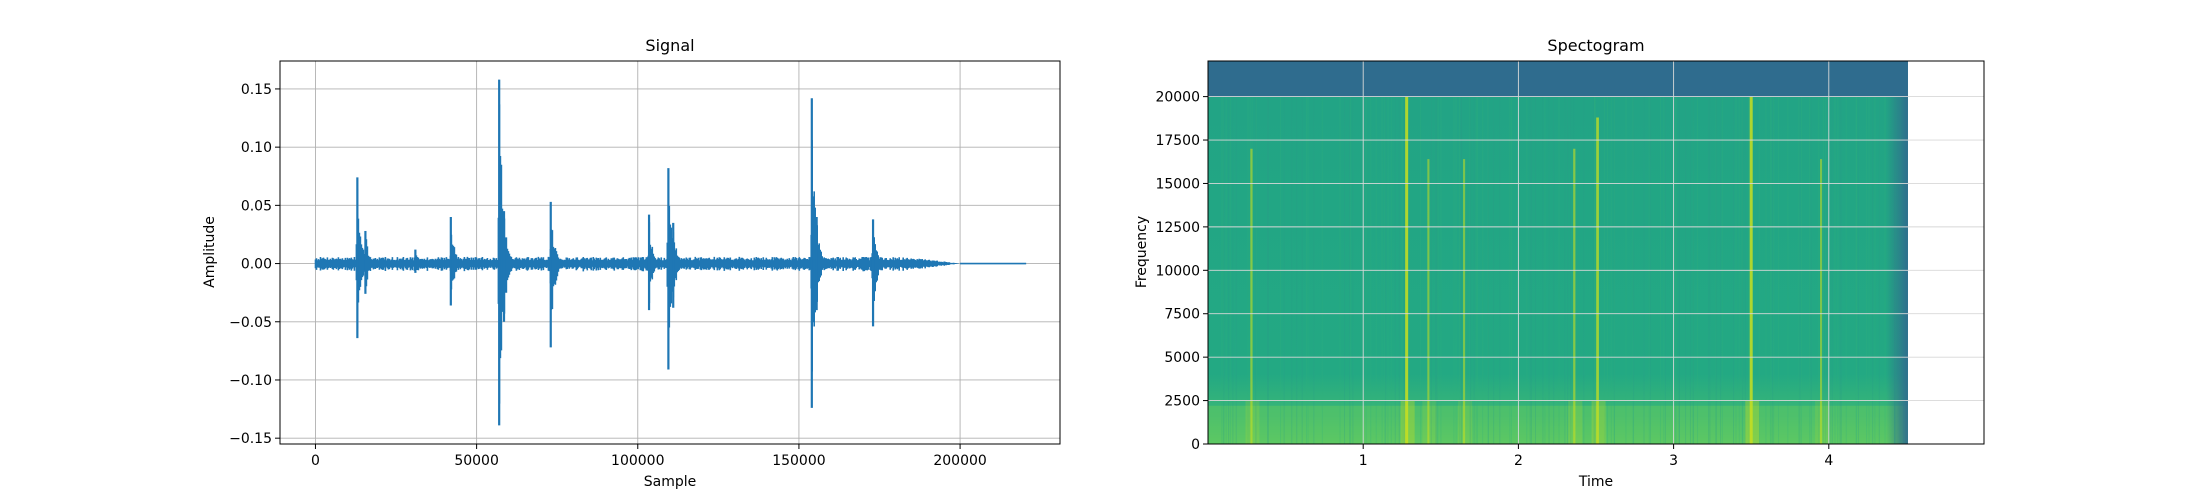  What do you see at coordinates (476, 461) in the screenshot?
I see `x-tick-label: 50000` at bounding box center [476, 461].